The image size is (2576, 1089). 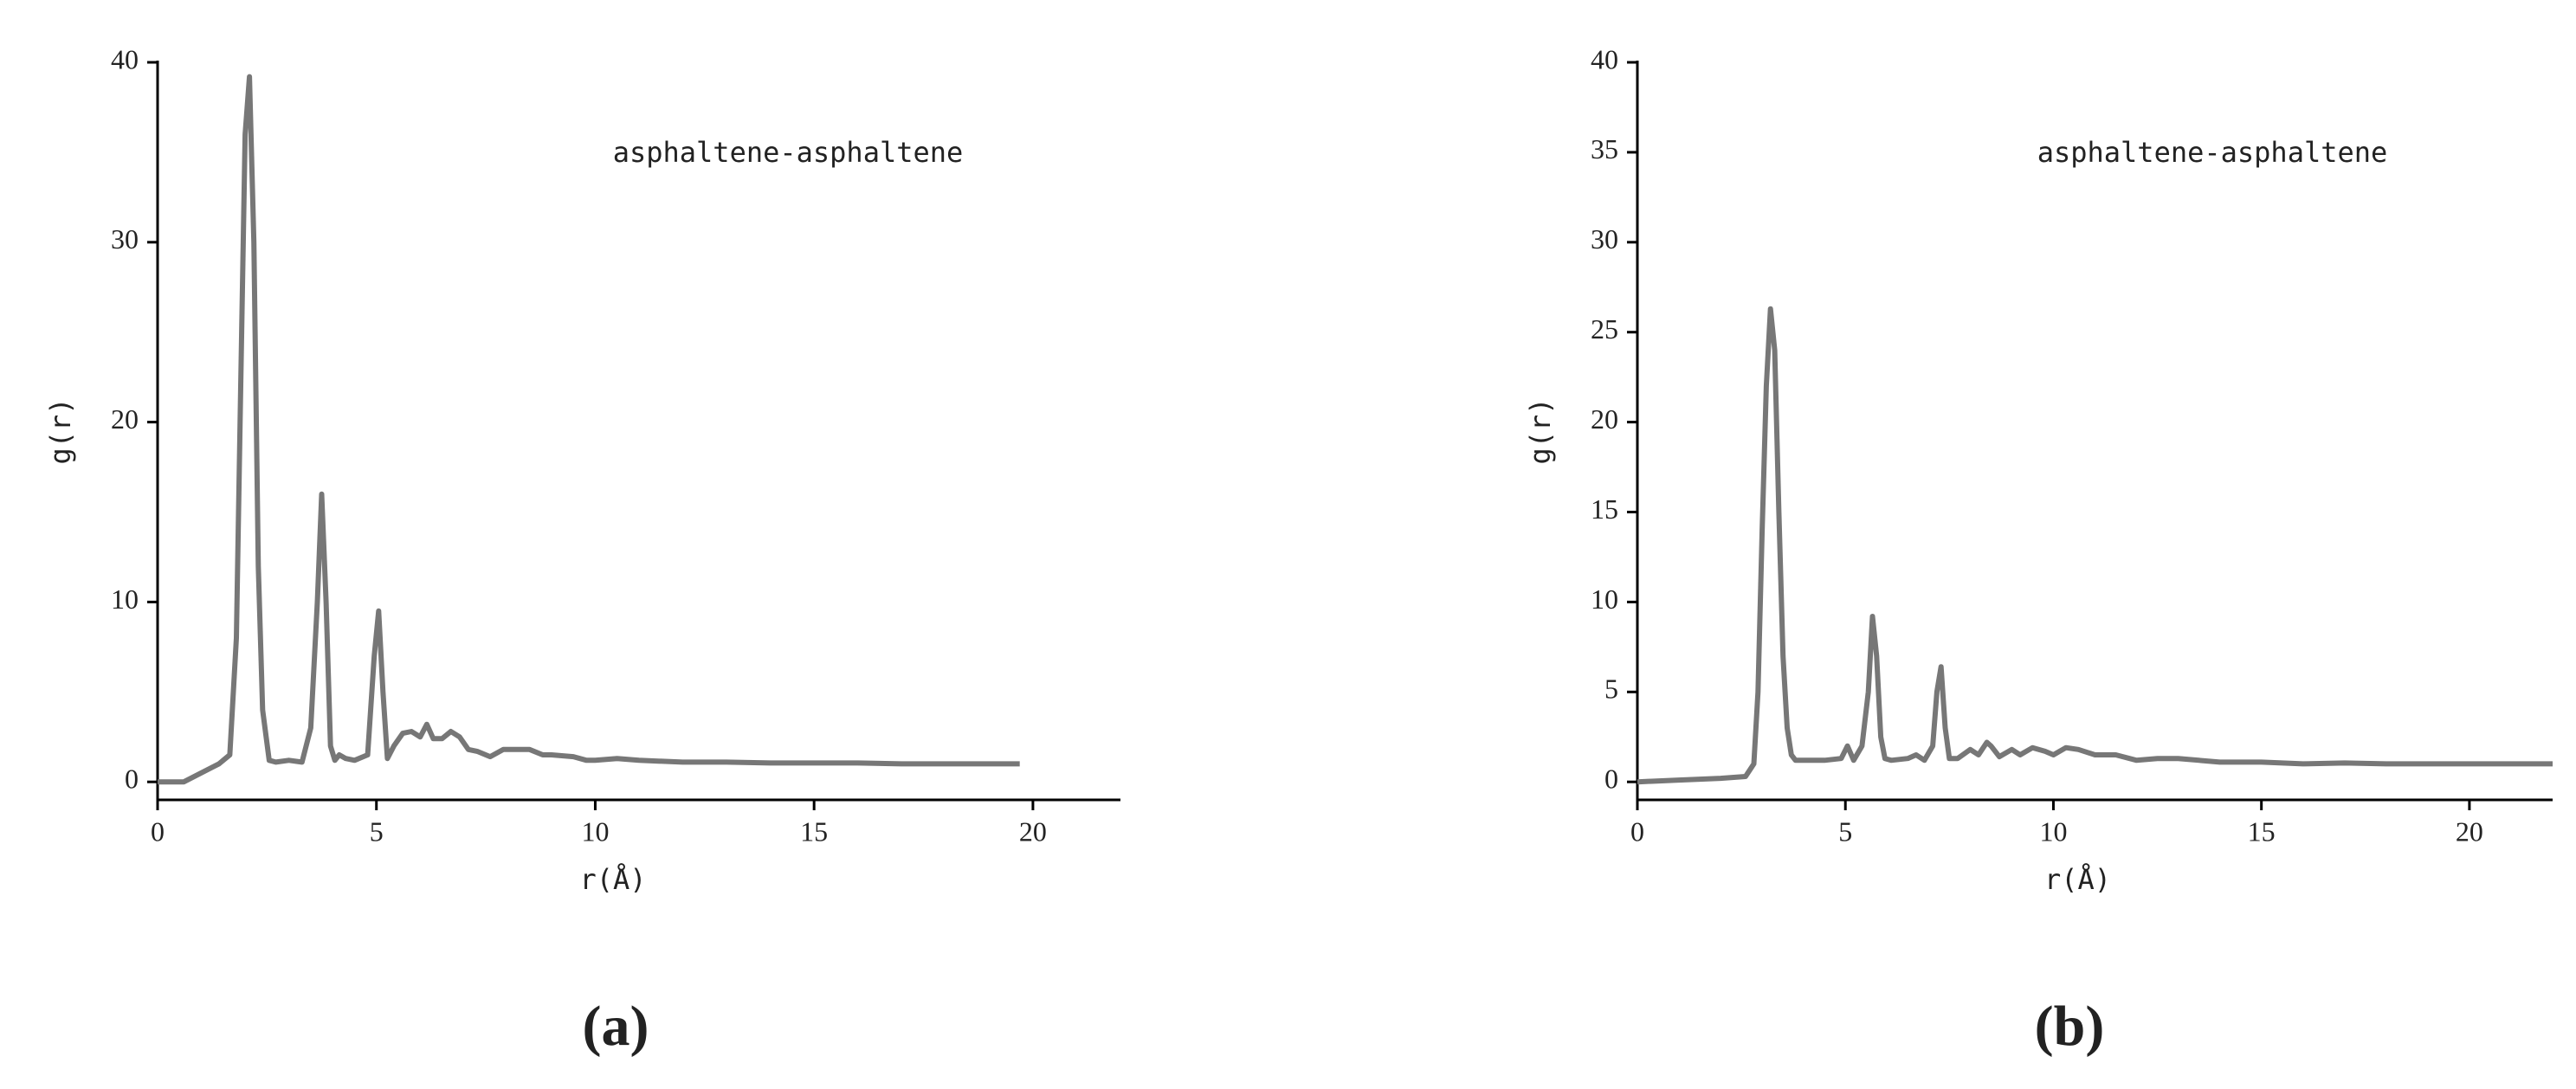 I want to click on y-tick-label: 25, so click(x=1604, y=329).